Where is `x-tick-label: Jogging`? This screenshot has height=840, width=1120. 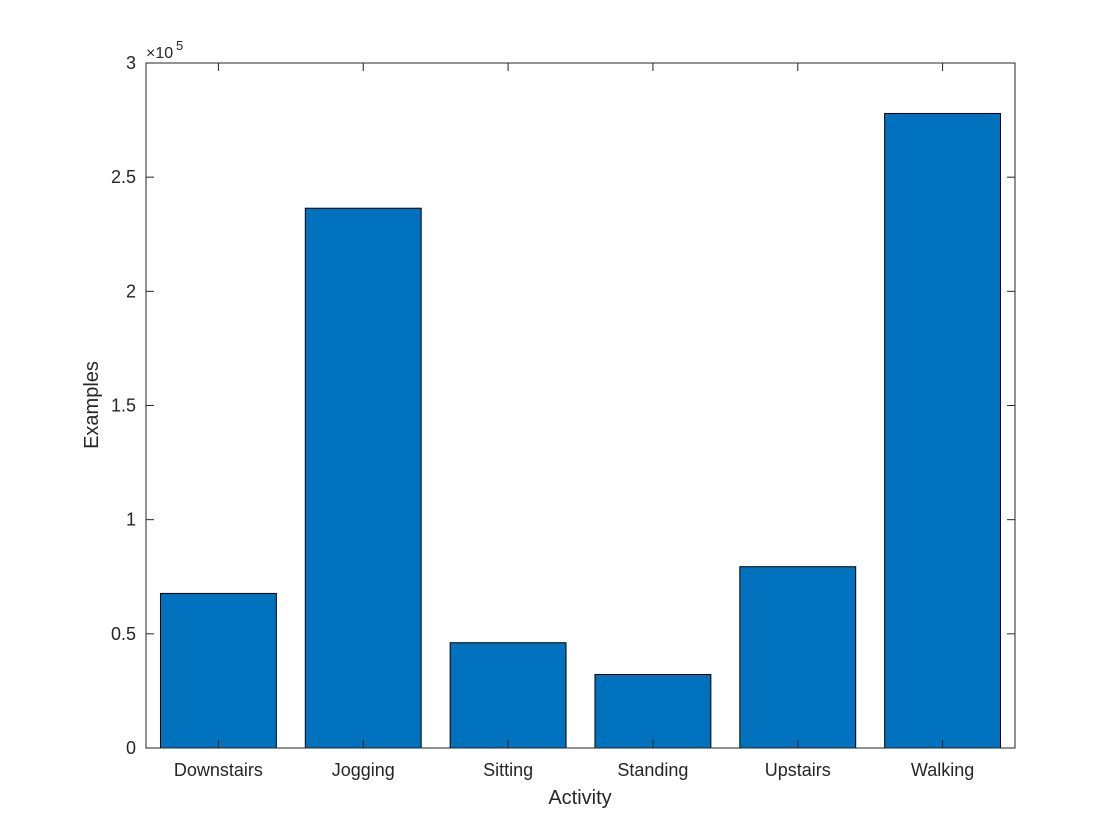
x-tick-label: Jogging is located at coordinates (363, 770).